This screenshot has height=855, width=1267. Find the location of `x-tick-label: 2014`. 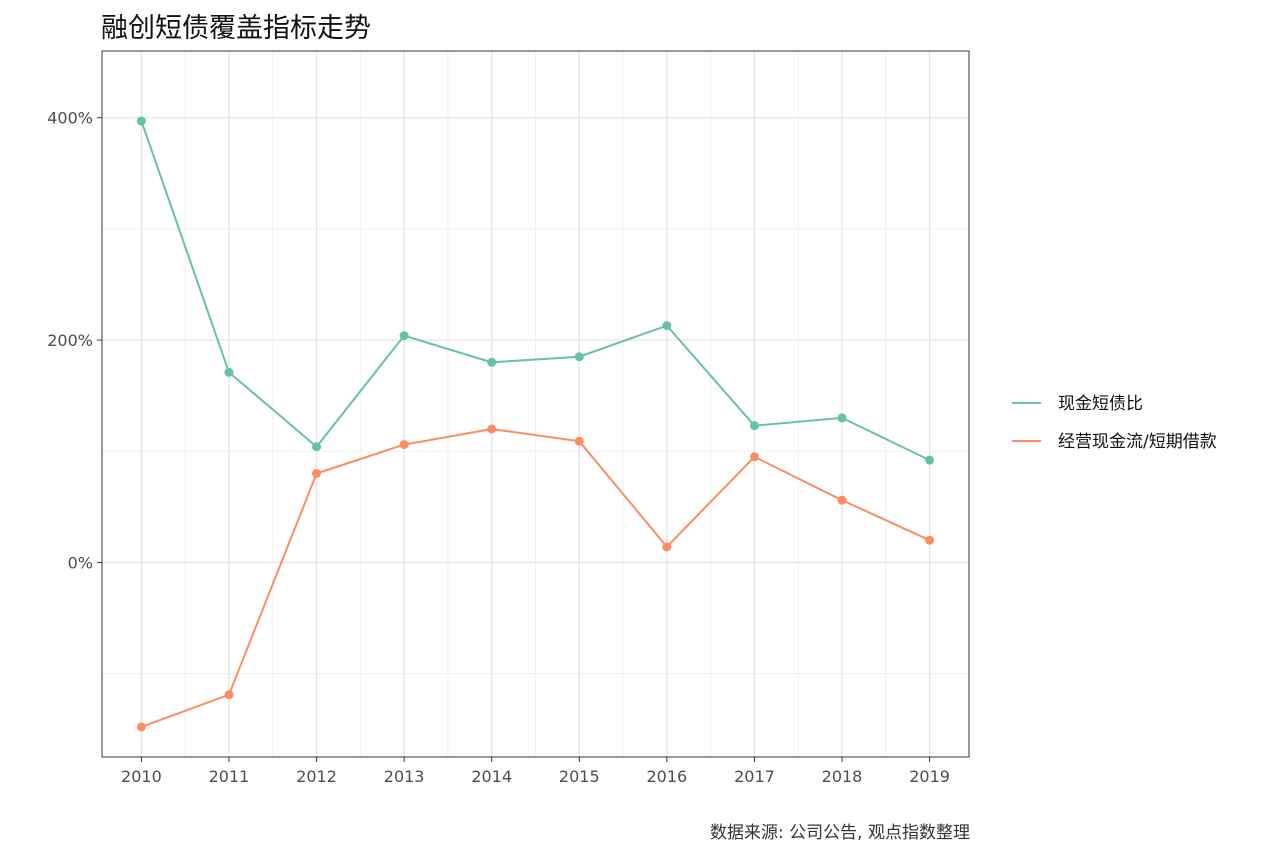

x-tick-label: 2014 is located at coordinates (491, 776).